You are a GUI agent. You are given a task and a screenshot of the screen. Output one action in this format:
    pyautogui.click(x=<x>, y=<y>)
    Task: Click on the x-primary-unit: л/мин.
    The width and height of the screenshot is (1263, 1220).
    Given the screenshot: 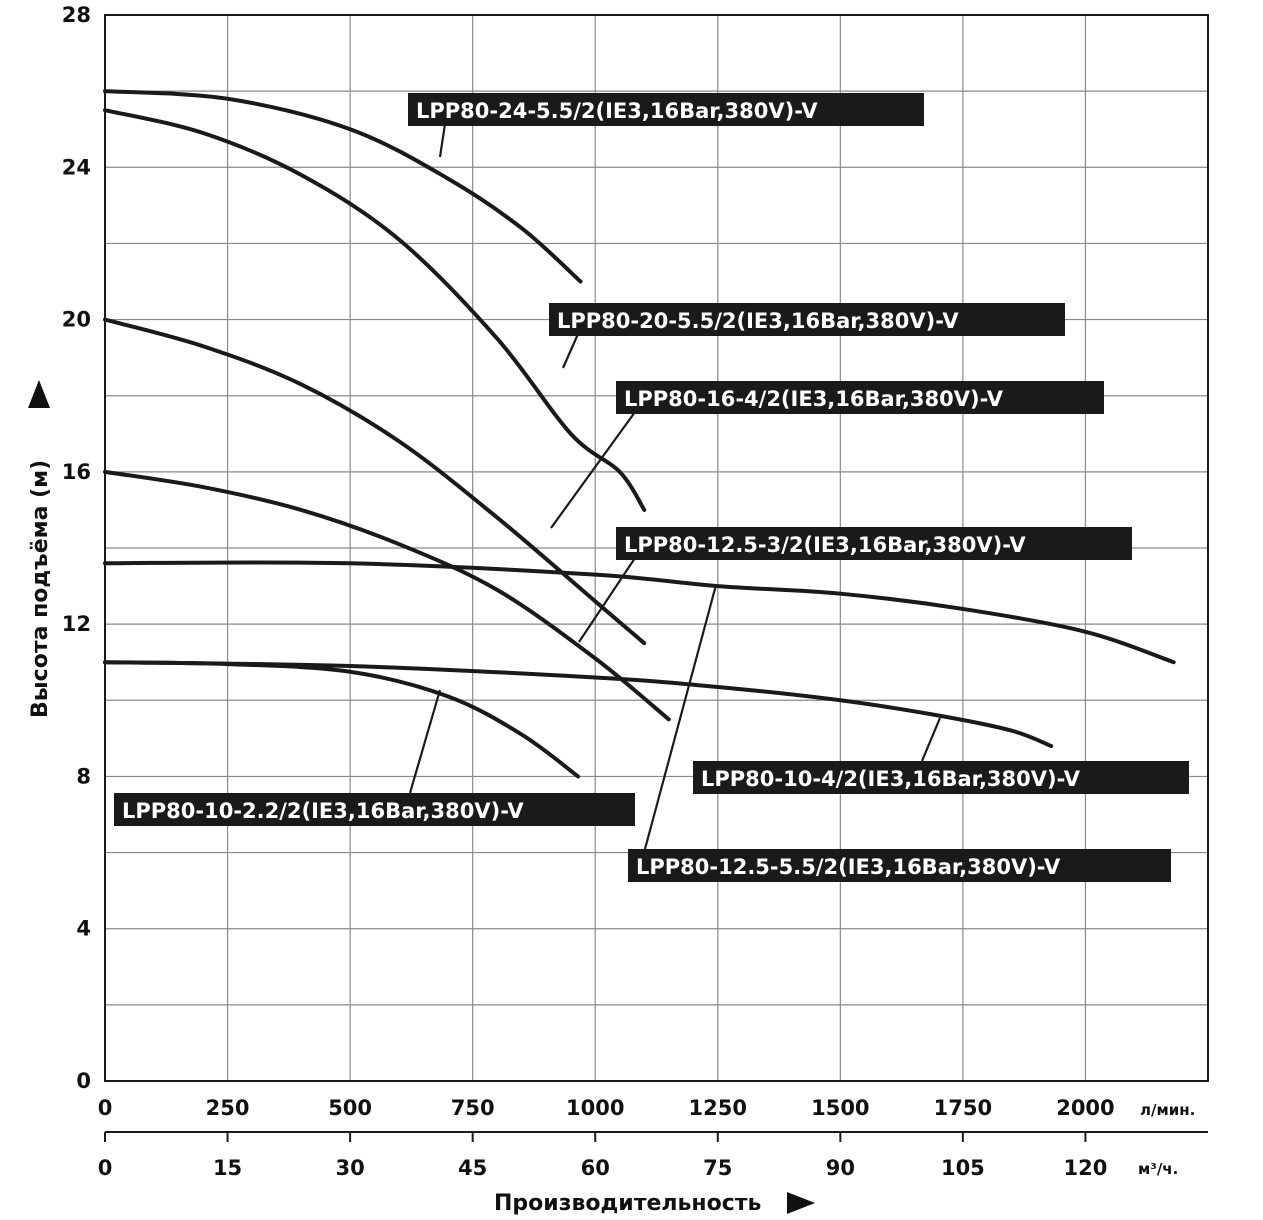 What is the action you would take?
    pyautogui.click(x=1167, y=1110)
    